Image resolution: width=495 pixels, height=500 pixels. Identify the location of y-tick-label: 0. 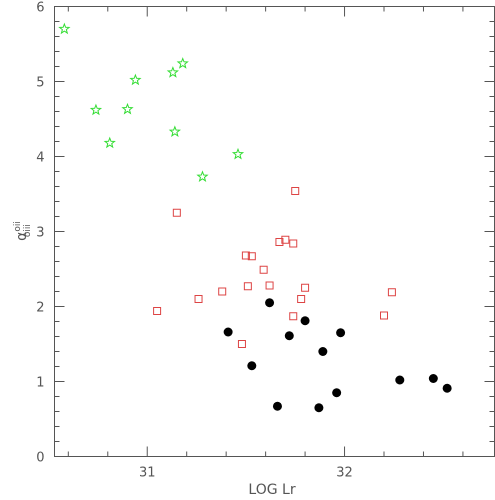
(40, 458).